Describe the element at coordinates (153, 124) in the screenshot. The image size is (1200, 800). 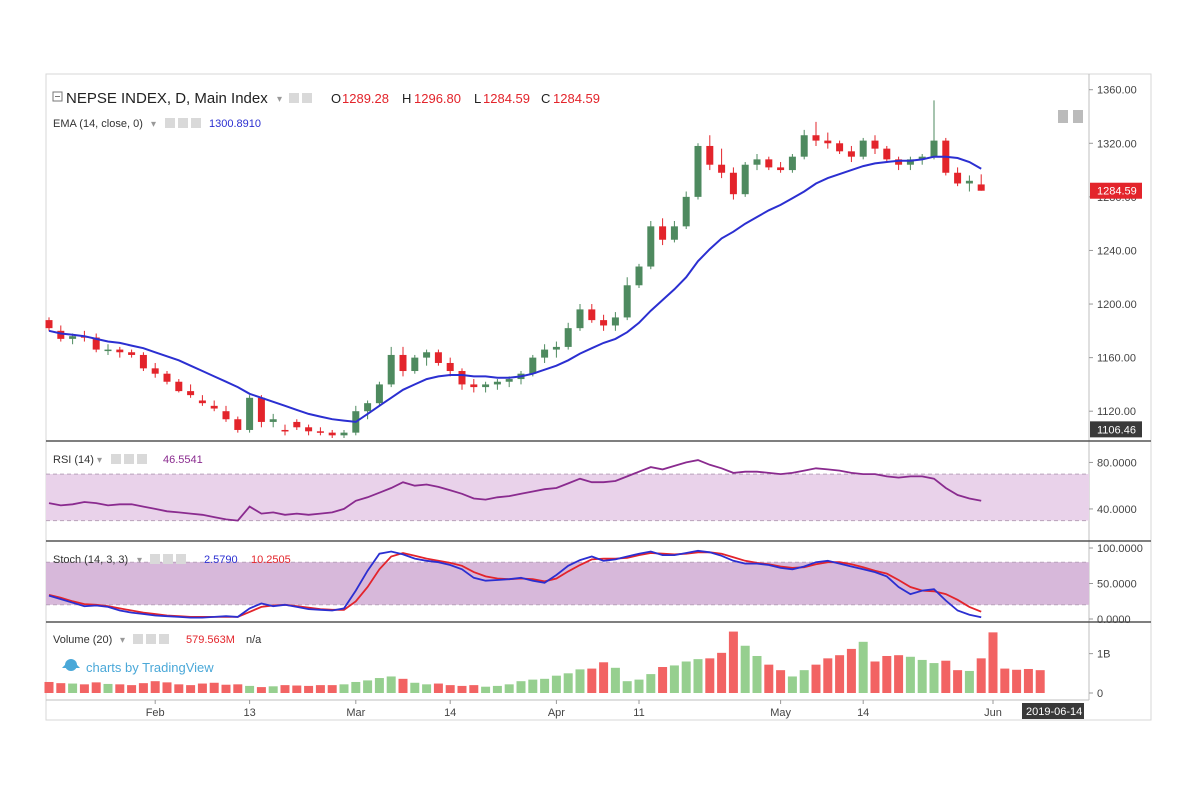
I see `ema-chevron-down-icon: ▾` at that location.